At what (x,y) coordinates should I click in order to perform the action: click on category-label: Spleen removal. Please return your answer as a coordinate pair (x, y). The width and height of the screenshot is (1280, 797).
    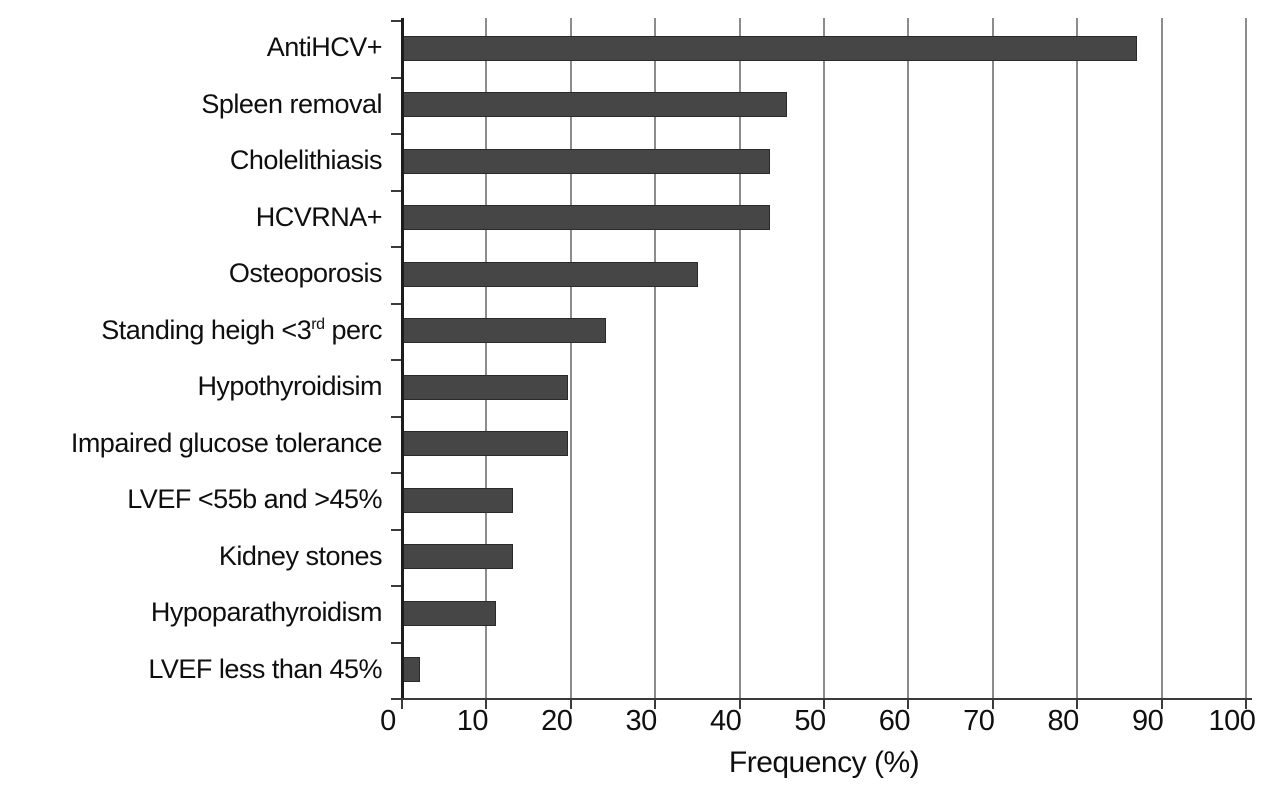
    Looking at the image, I should click on (291, 104).